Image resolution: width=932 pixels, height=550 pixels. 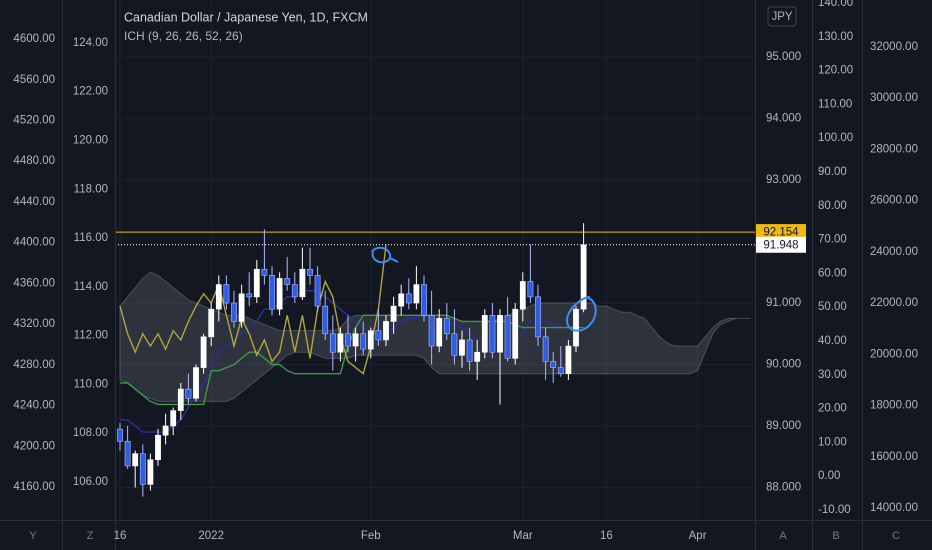 I want to click on y-tick-label: 4160.00, so click(x=34, y=487).